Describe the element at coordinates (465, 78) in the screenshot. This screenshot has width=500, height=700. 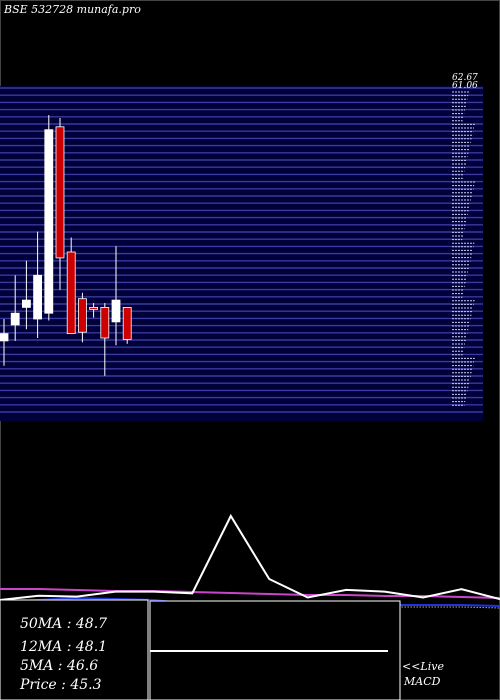
I see `price-tick-high: 62.67` at that location.